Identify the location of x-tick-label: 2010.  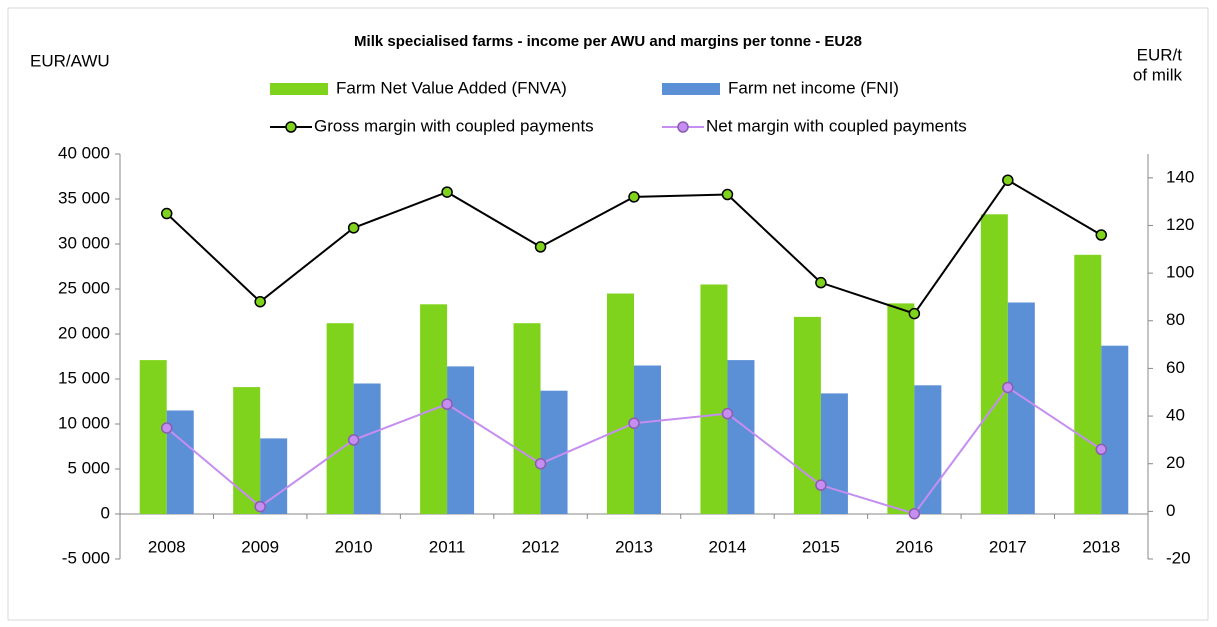
(354, 546).